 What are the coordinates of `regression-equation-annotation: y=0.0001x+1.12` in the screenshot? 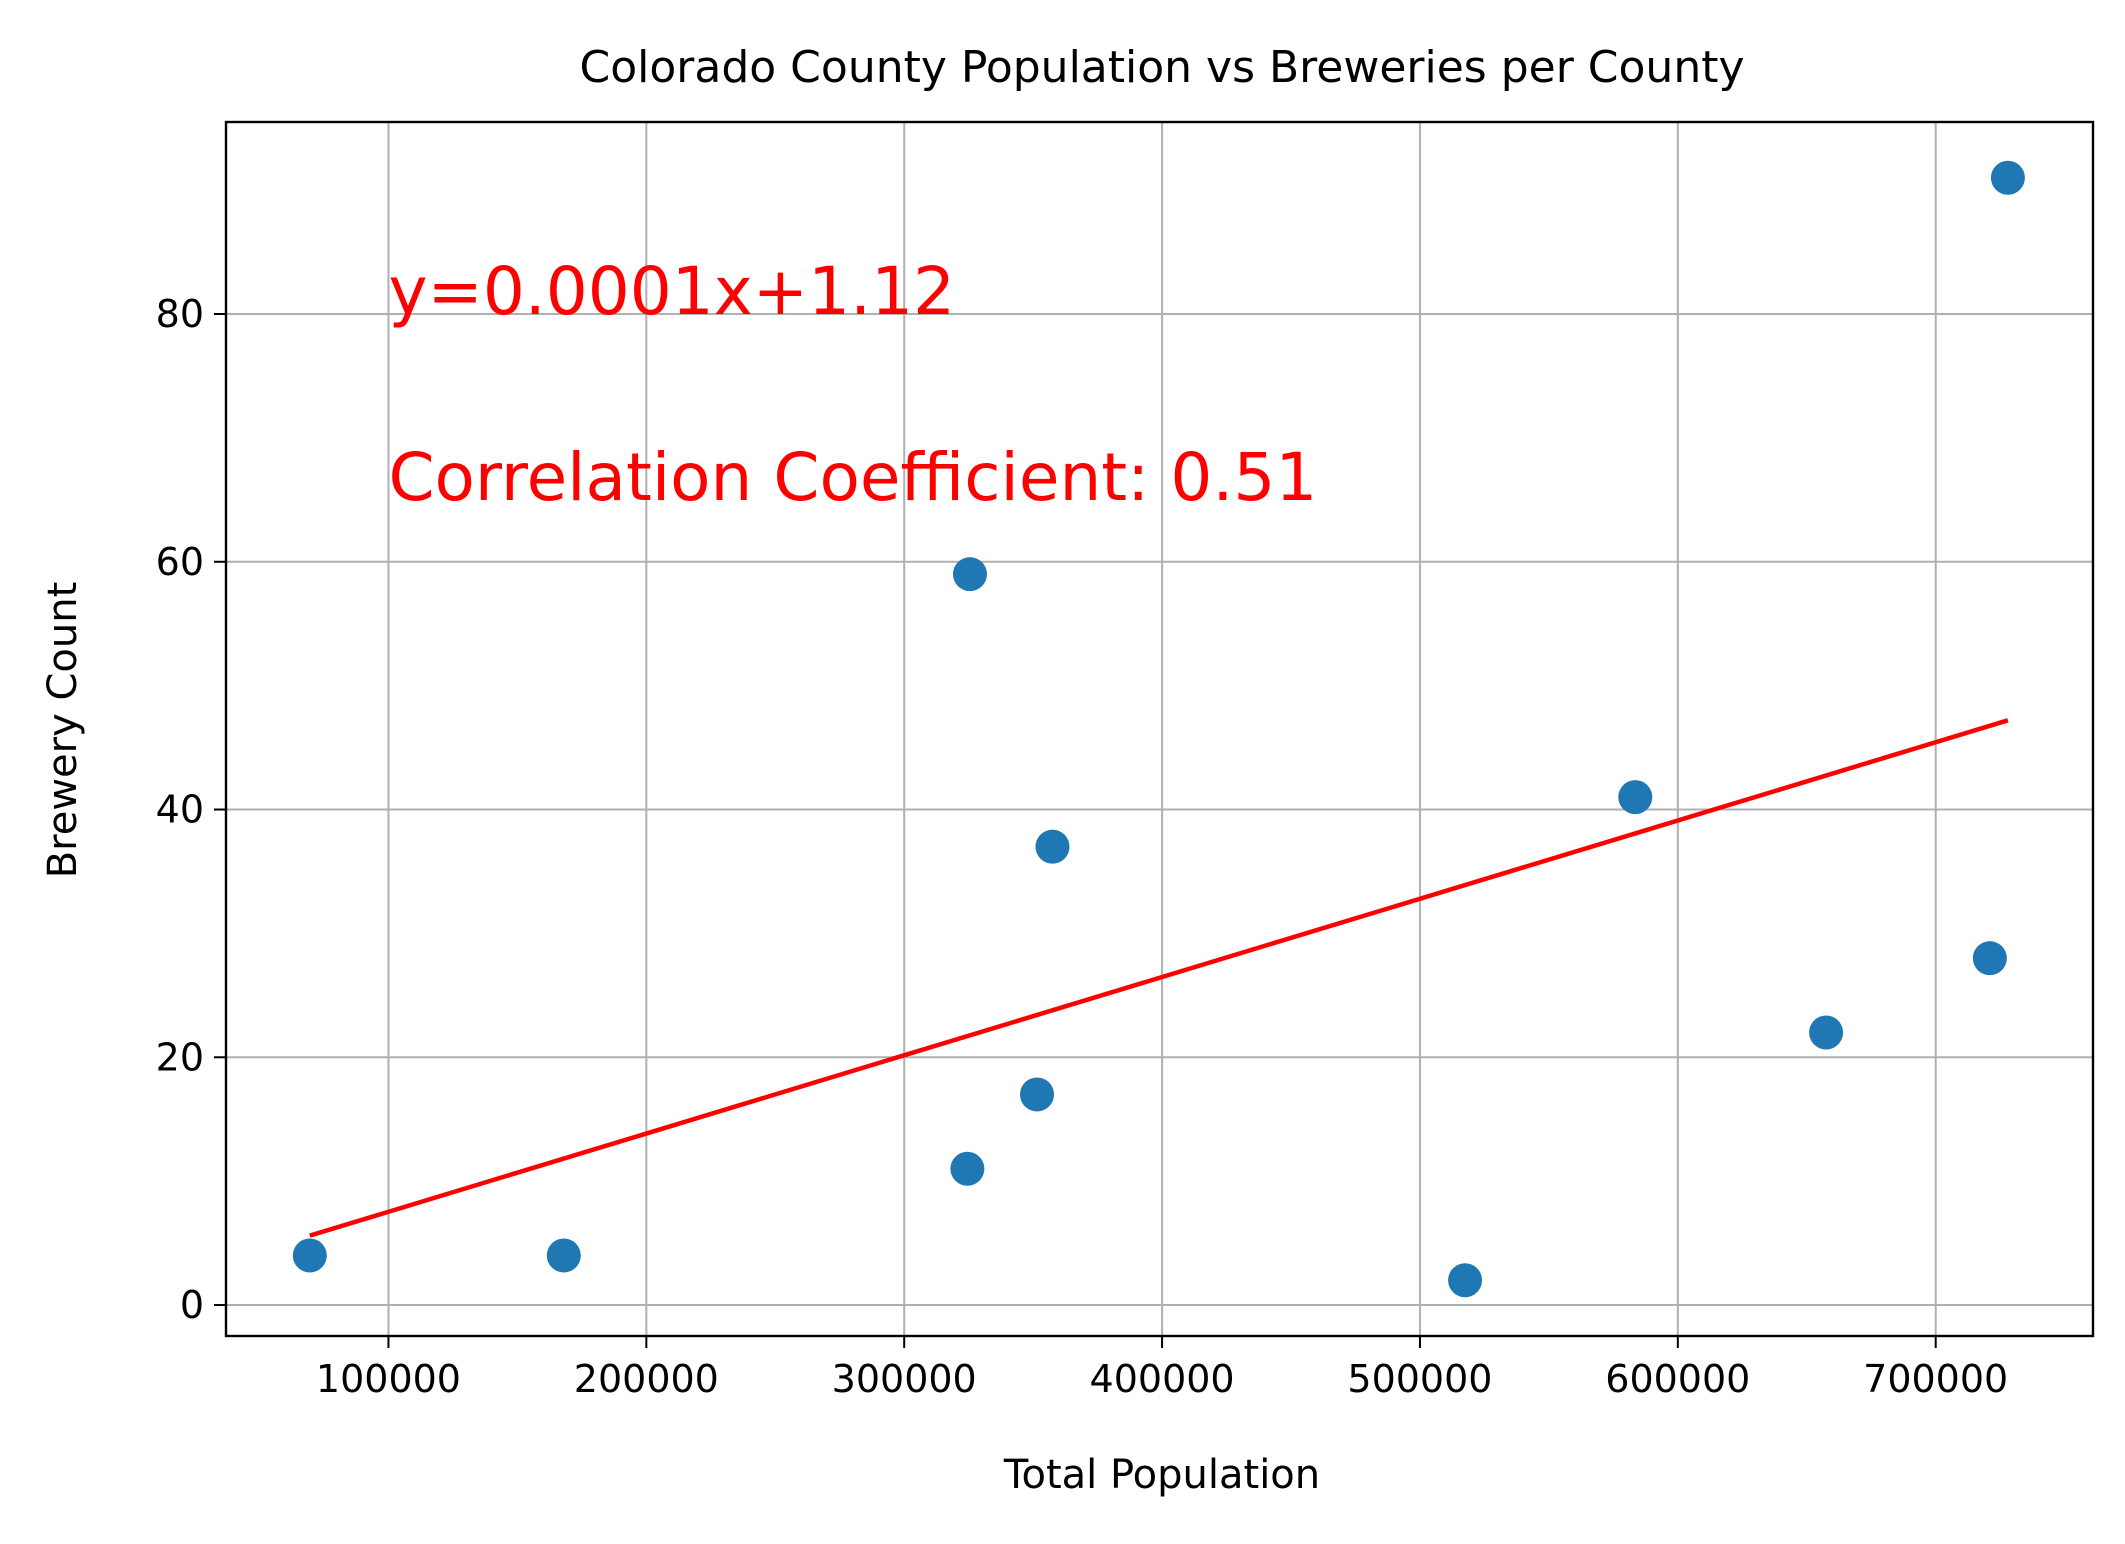 It's located at (671, 291).